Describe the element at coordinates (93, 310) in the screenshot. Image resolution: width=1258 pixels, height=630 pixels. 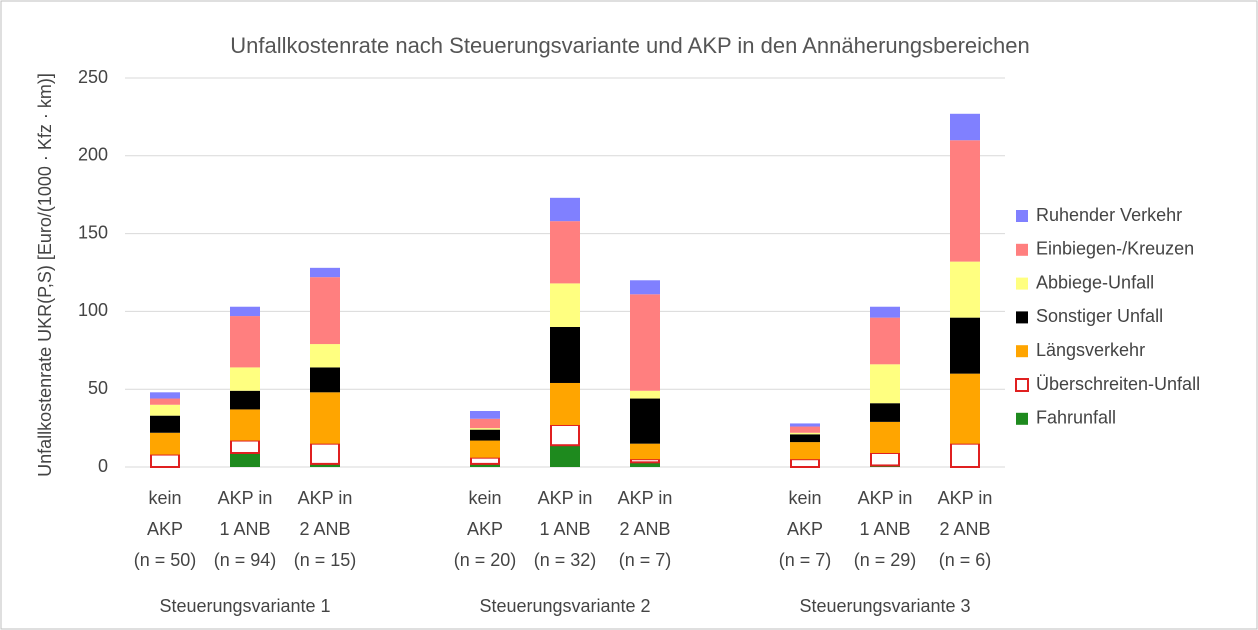
I see `y-tick-label: 100` at that location.